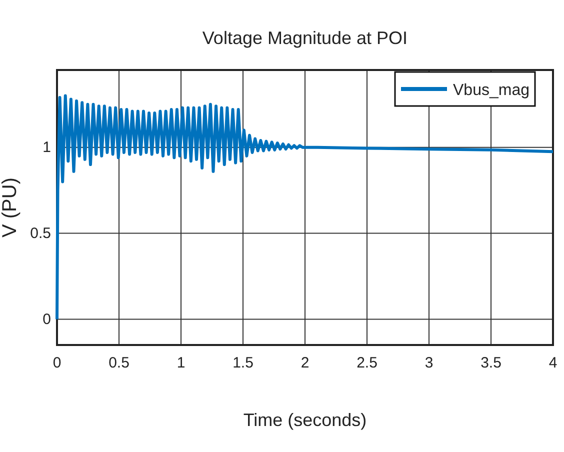 The height and width of the screenshot is (452, 564). I want to click on x-tick-label: 3.5, so click(491, 363).